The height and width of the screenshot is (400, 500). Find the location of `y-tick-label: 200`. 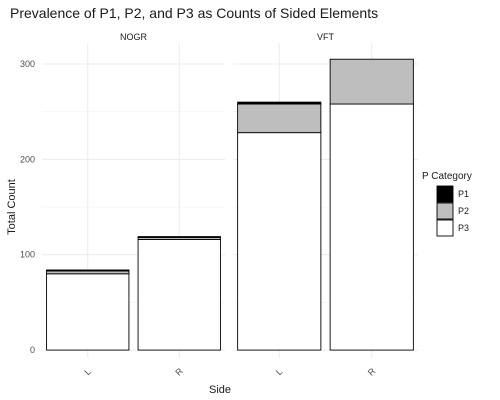

y-tick-label: 200 is located at coordinates (27, 159).